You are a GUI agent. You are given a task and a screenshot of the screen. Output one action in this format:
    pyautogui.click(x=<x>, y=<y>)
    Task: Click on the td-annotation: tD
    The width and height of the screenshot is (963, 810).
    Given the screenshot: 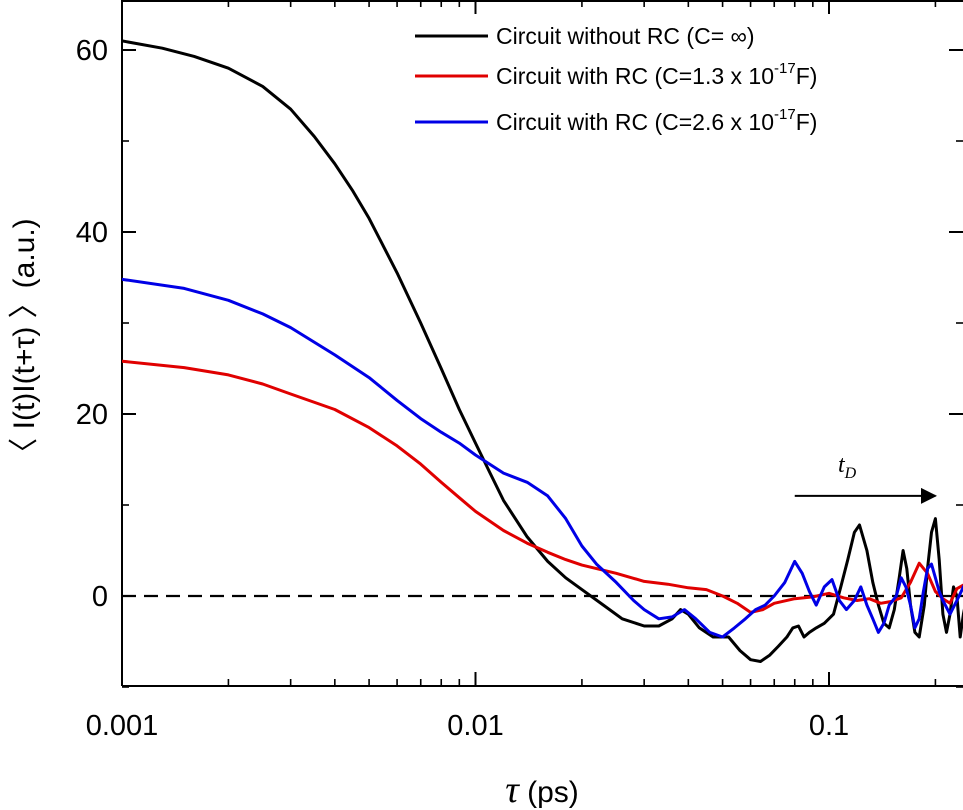 What is the action you would take?
    pyautogui.click(x=866, y=478)
    